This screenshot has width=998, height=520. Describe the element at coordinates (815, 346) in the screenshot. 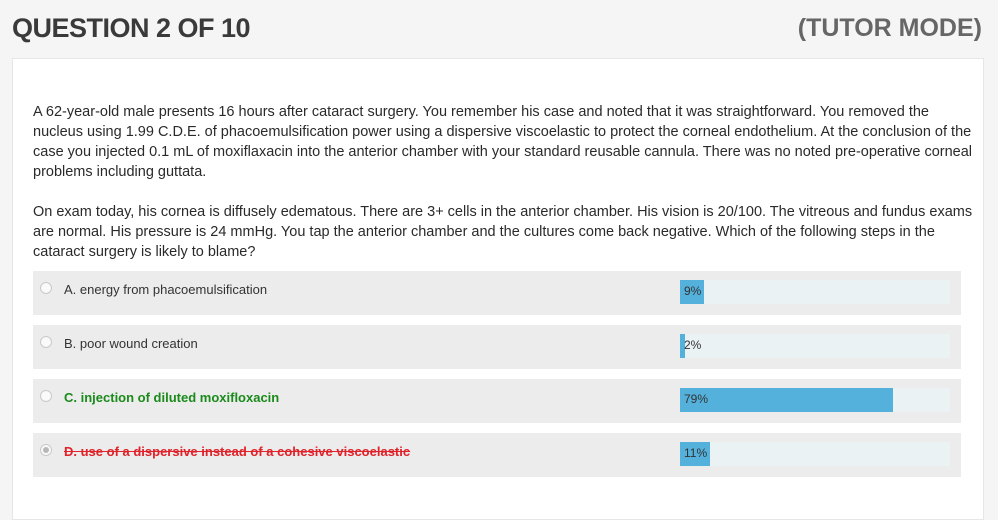

I see `percent-bar-track: 2%` at that location.